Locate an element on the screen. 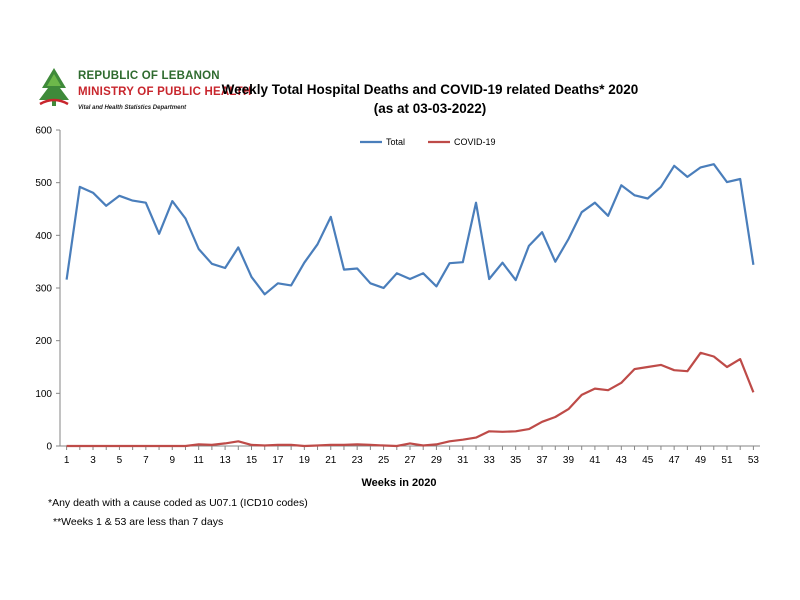 Image resolution: width=800 pixels, height=600 pixels. x-tick-label: 51 is located at coordinates (727, 460).